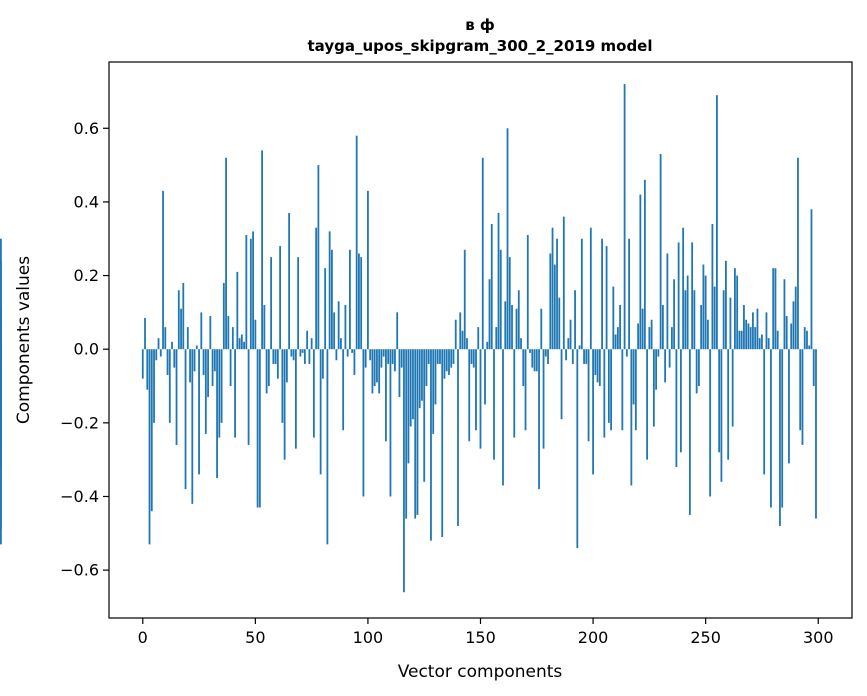  Describe the element at coordinates (480, 637) in the screenshot. I see `x-tick-label: 150` at that location.